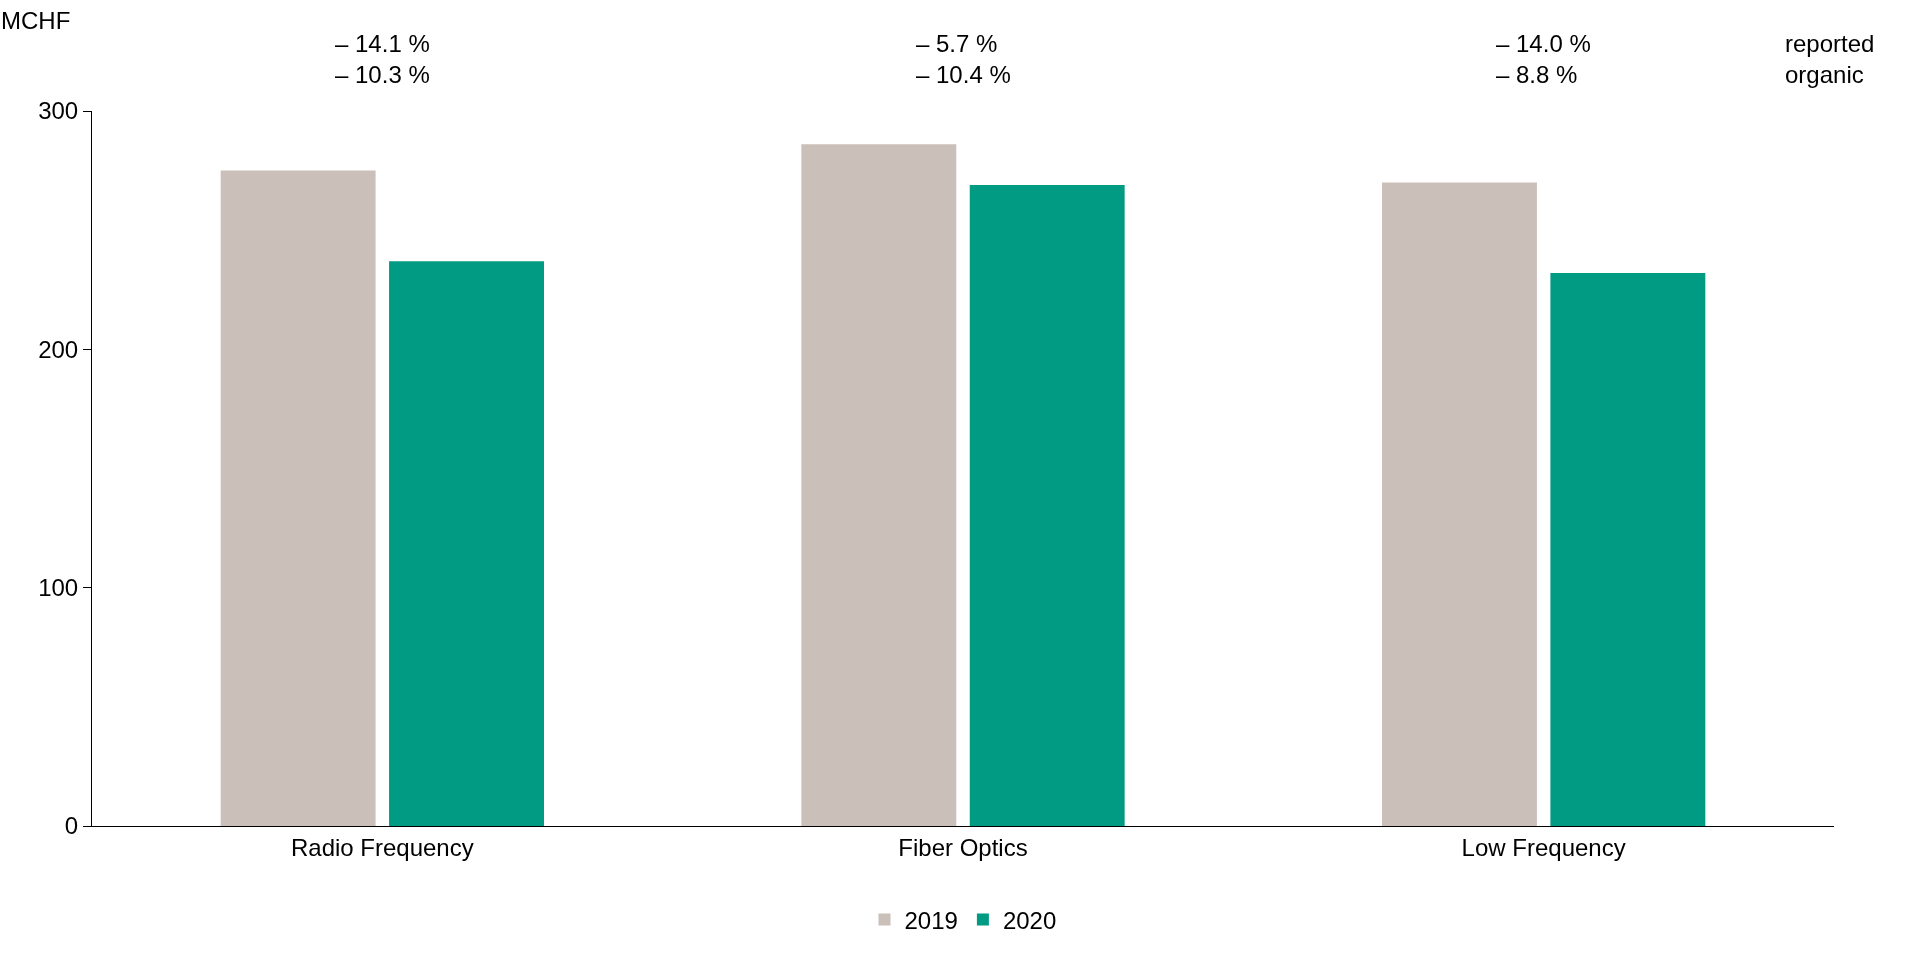 This screenshot has width=1921, height=954. I want to click on y-tick-label: 100, so click(58, 588).